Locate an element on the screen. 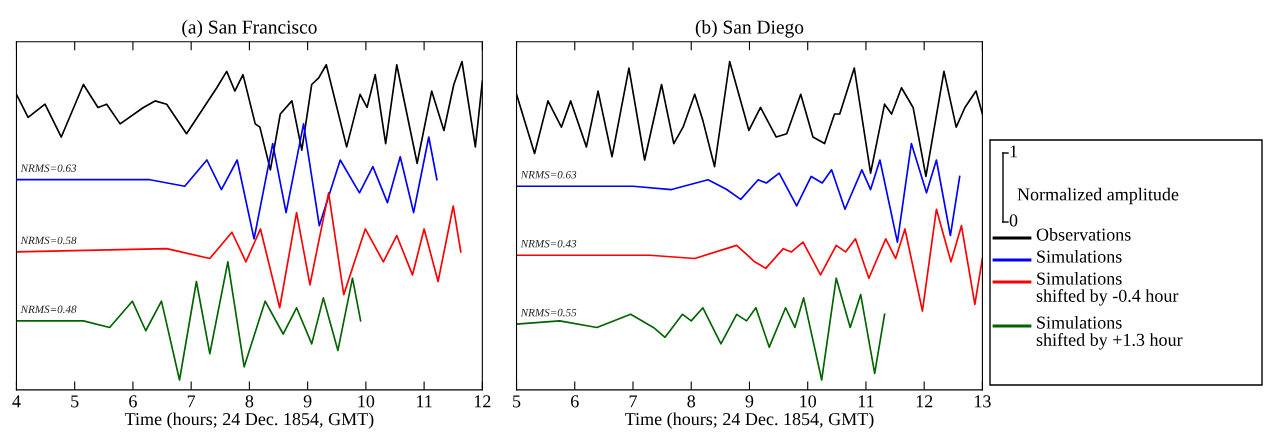 The height and width of the screenshot is (440, 1266). x-tick-label: 13 is located at coordinates (982, 401).